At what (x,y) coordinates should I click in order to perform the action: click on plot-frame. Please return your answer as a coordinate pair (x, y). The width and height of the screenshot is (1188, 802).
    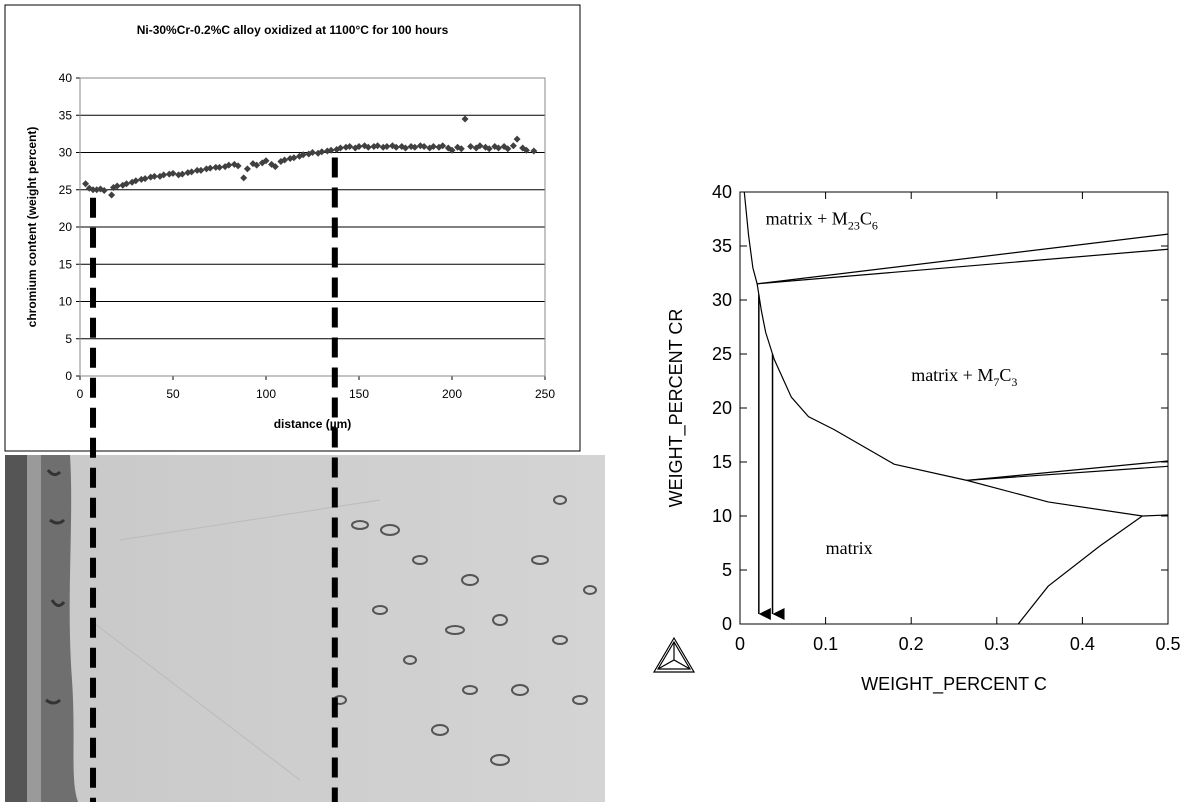
    Looking at the image, I should click on (312, 227).